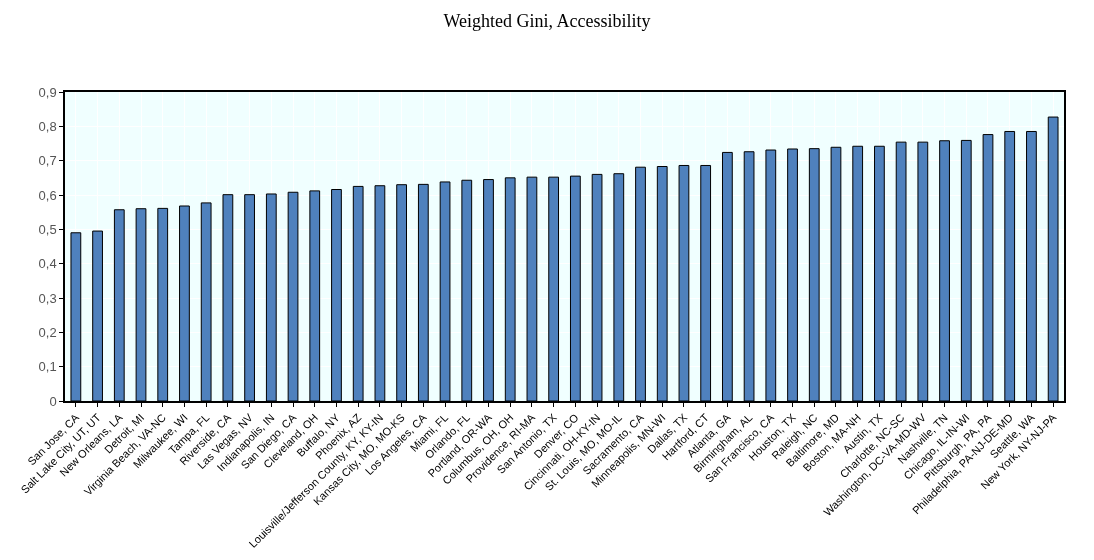 The height and width of the screenshot is (560, 1094). Describe the element at coordinates (47, 161) in the screenshot. I see `y-tick-label: 0,7` at that location.